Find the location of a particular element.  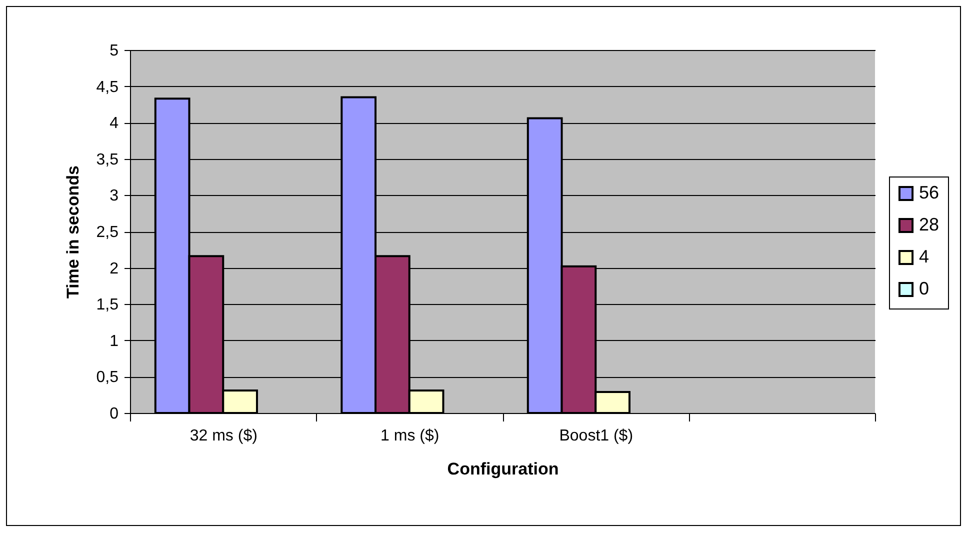

x-tick-label: 1 ms ($) is located at coordinates (410, 436).